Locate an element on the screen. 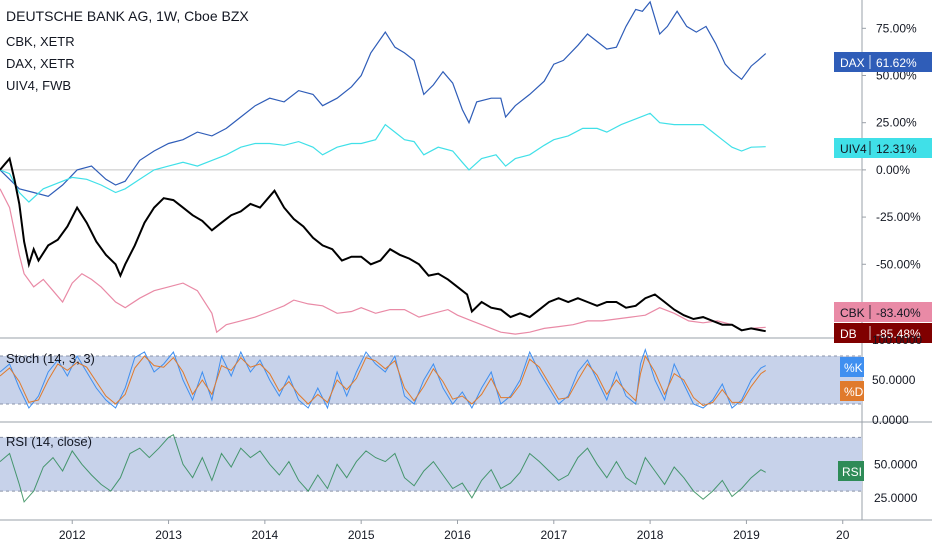  x-tick-label: 2013 is located at coordinates (168, 535).